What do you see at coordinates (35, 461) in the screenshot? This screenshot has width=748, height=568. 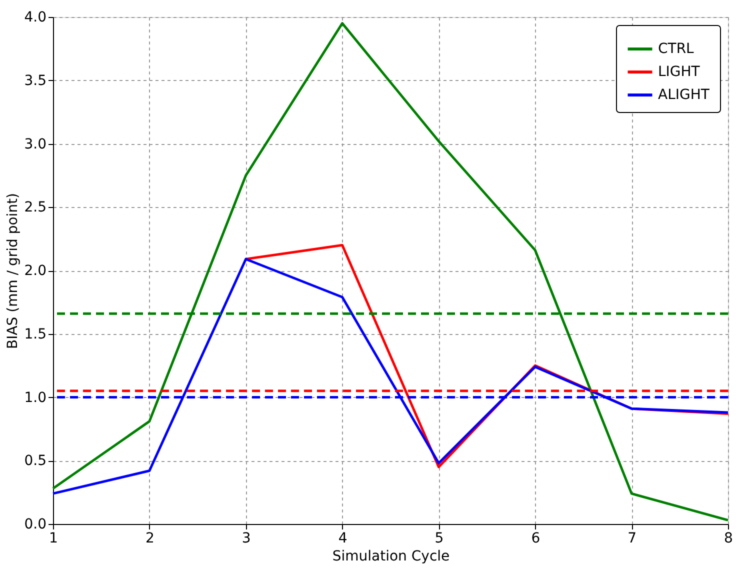 I see `y-tick-label: 0.5` at bounding box center [35, 461].